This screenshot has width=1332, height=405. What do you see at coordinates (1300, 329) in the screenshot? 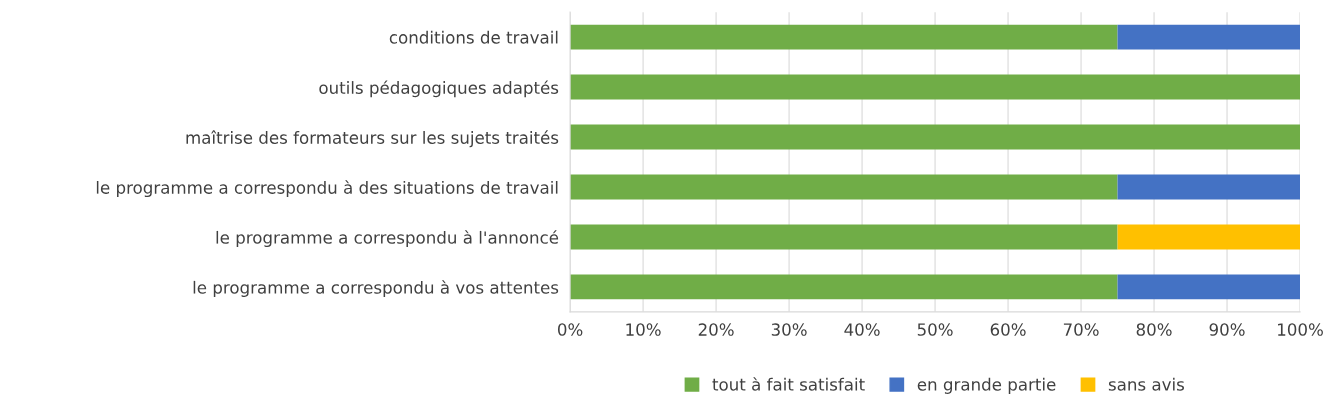
I see `x-tick-label: 100%` at bounding box center [1300, 329].